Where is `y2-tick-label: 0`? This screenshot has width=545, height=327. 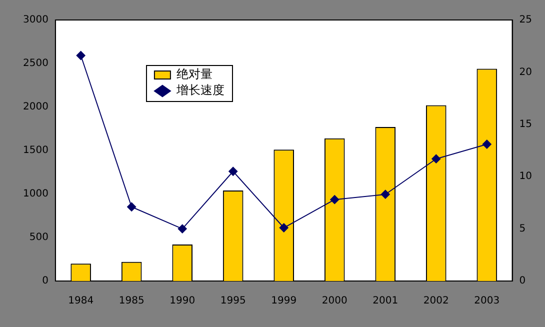 y2-tick-label: 0 is located at coordinates (522, 281).